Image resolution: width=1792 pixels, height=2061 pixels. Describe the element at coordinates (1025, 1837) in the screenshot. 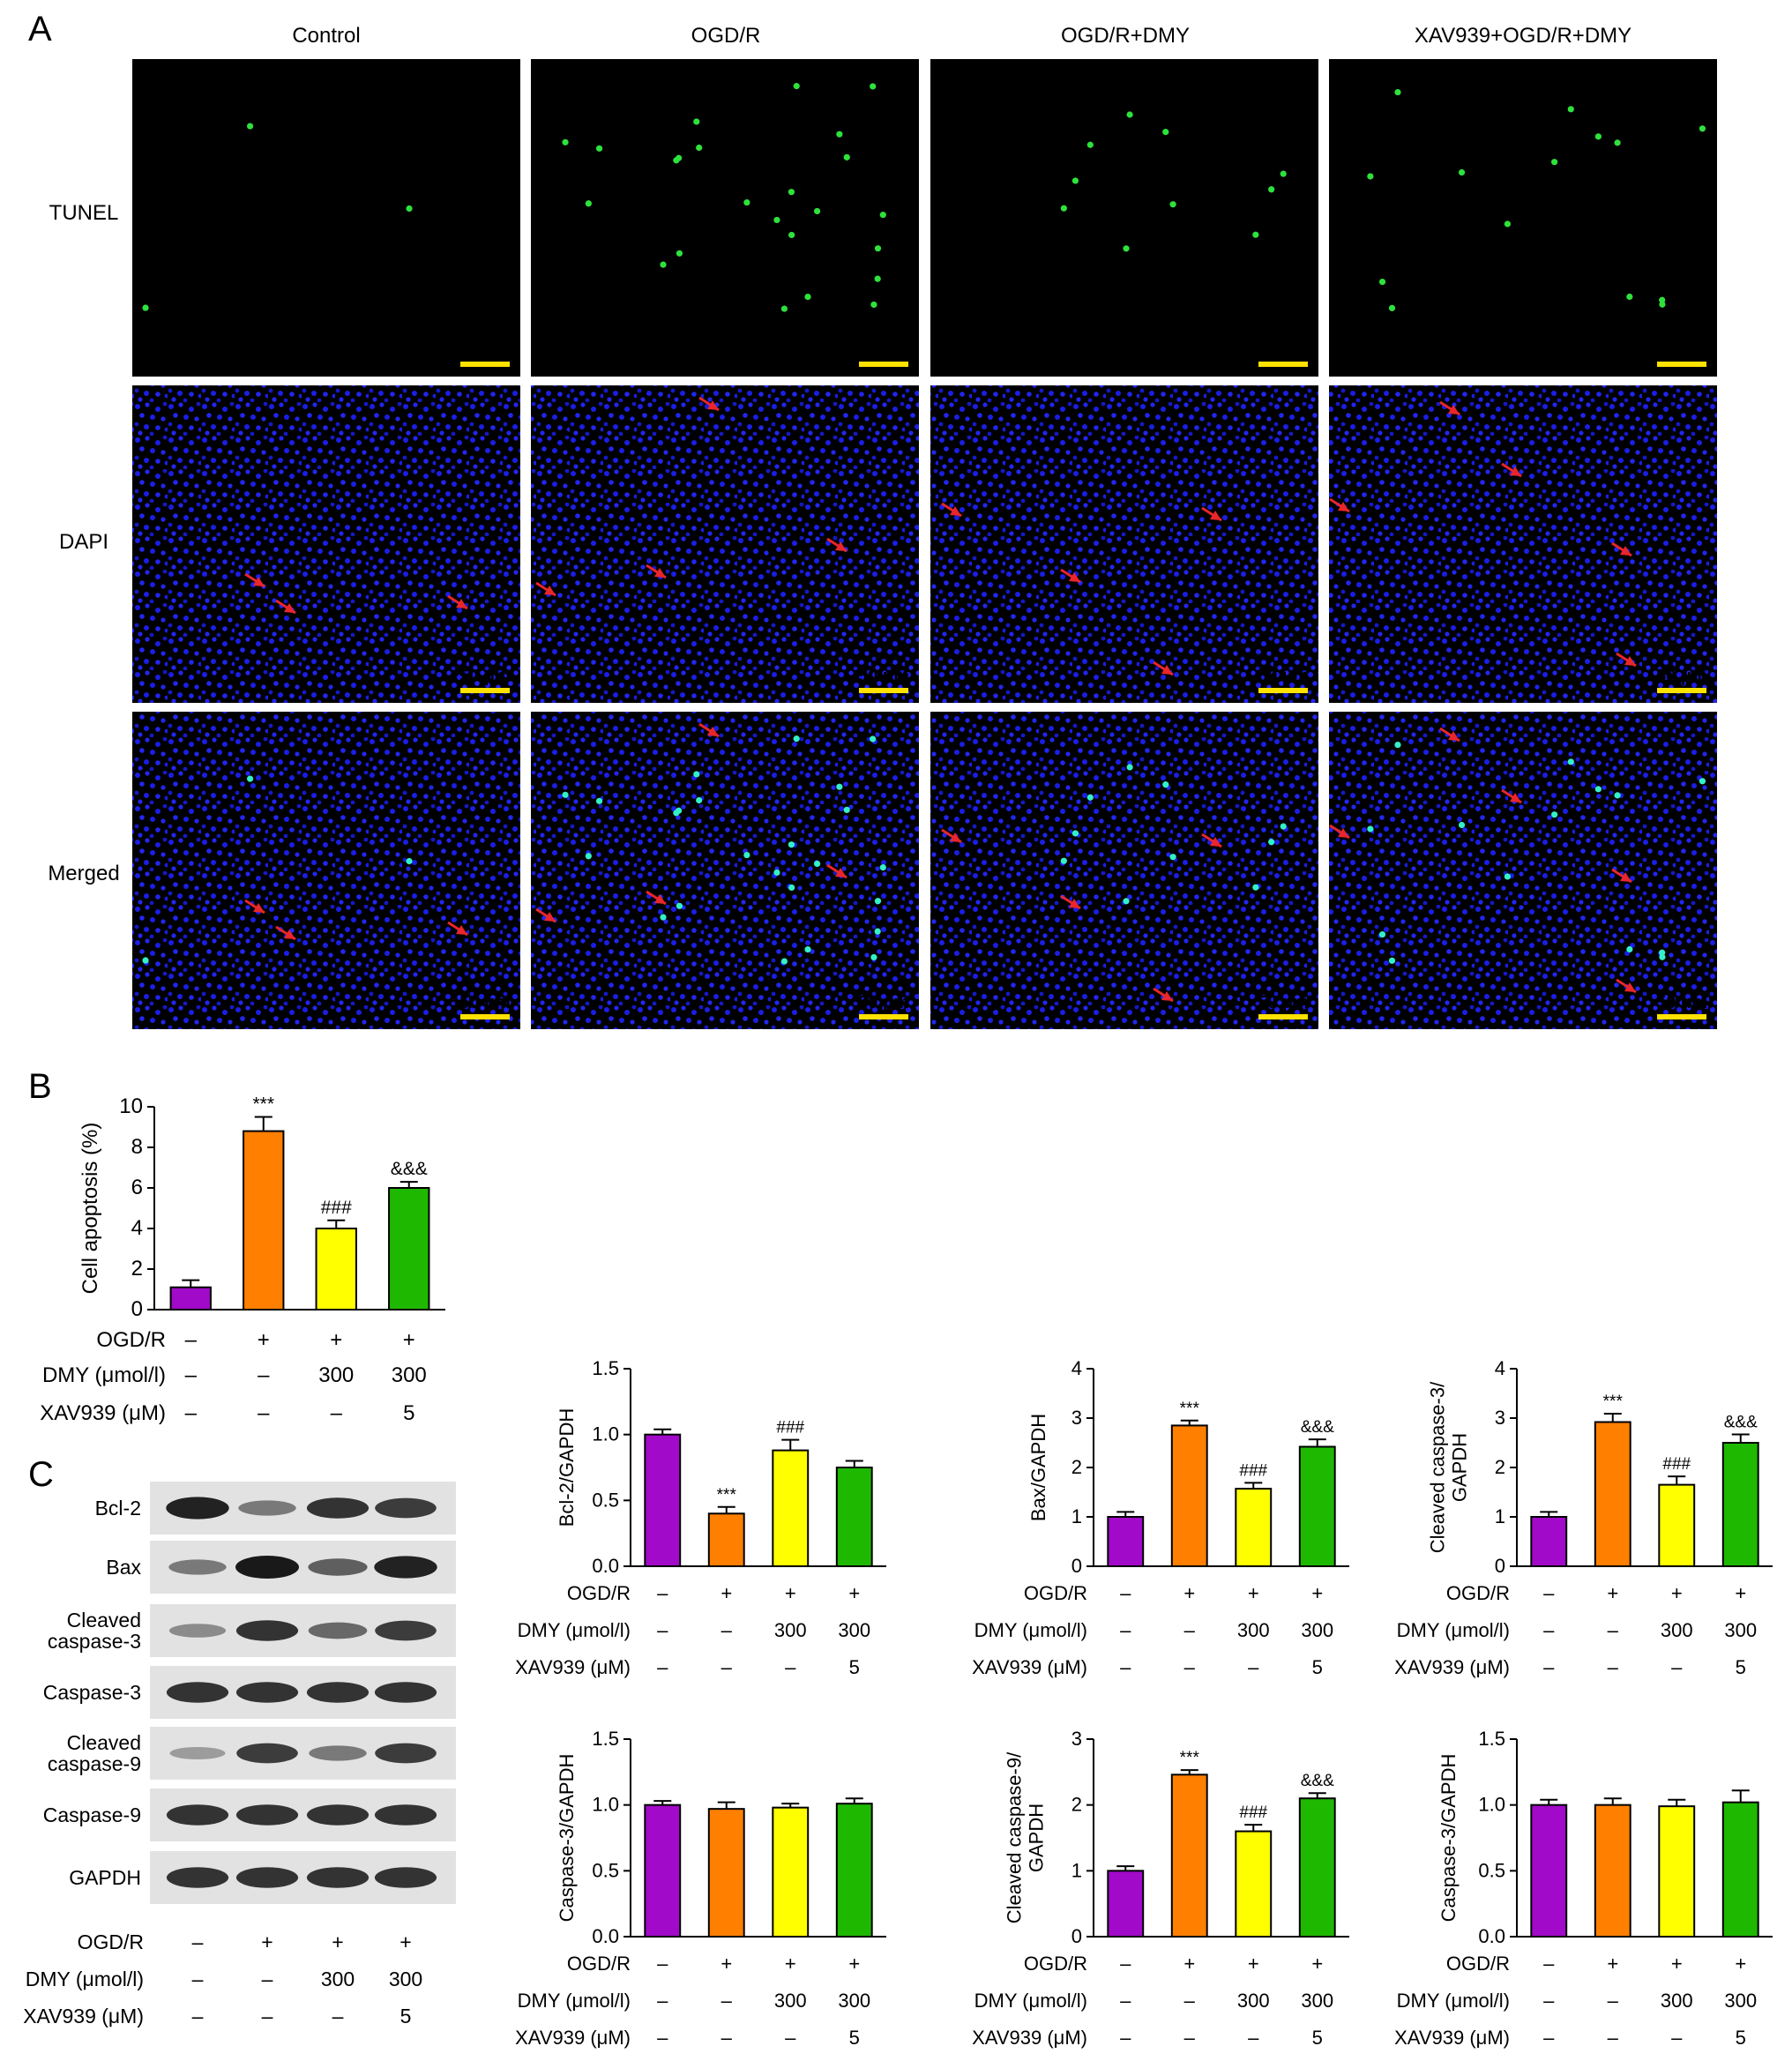

I see `y-axis-label: Cleaved caspase-9/GAPDH` at that location.